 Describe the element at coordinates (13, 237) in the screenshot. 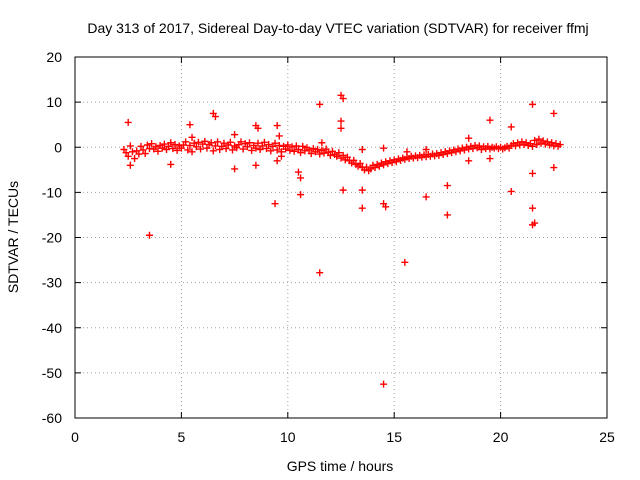

I see `y-axis-label: SDTVAR / TECUs` at that location.